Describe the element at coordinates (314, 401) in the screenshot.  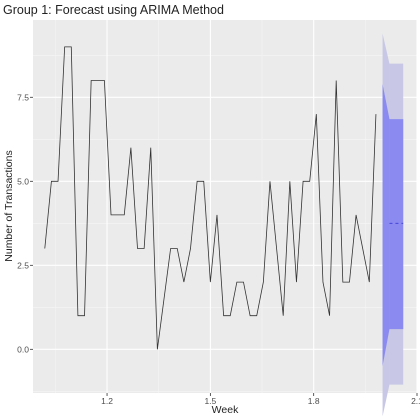
I see `x-tick-label: 1.8` at that location.